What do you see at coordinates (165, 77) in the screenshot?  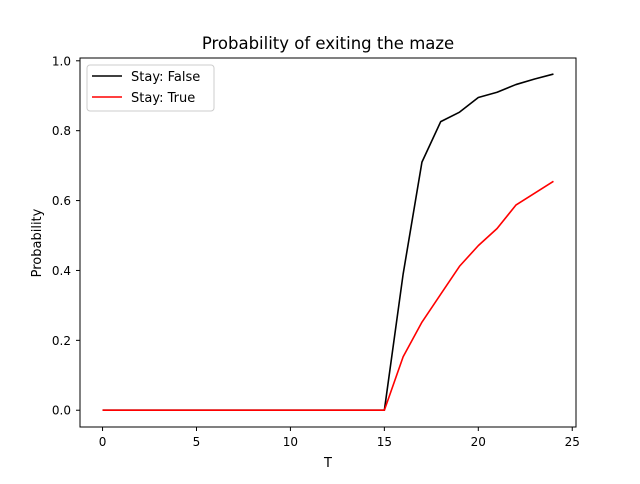 I see `legend-label-stay-false: Stay: False` at bounding box center [165, 77].